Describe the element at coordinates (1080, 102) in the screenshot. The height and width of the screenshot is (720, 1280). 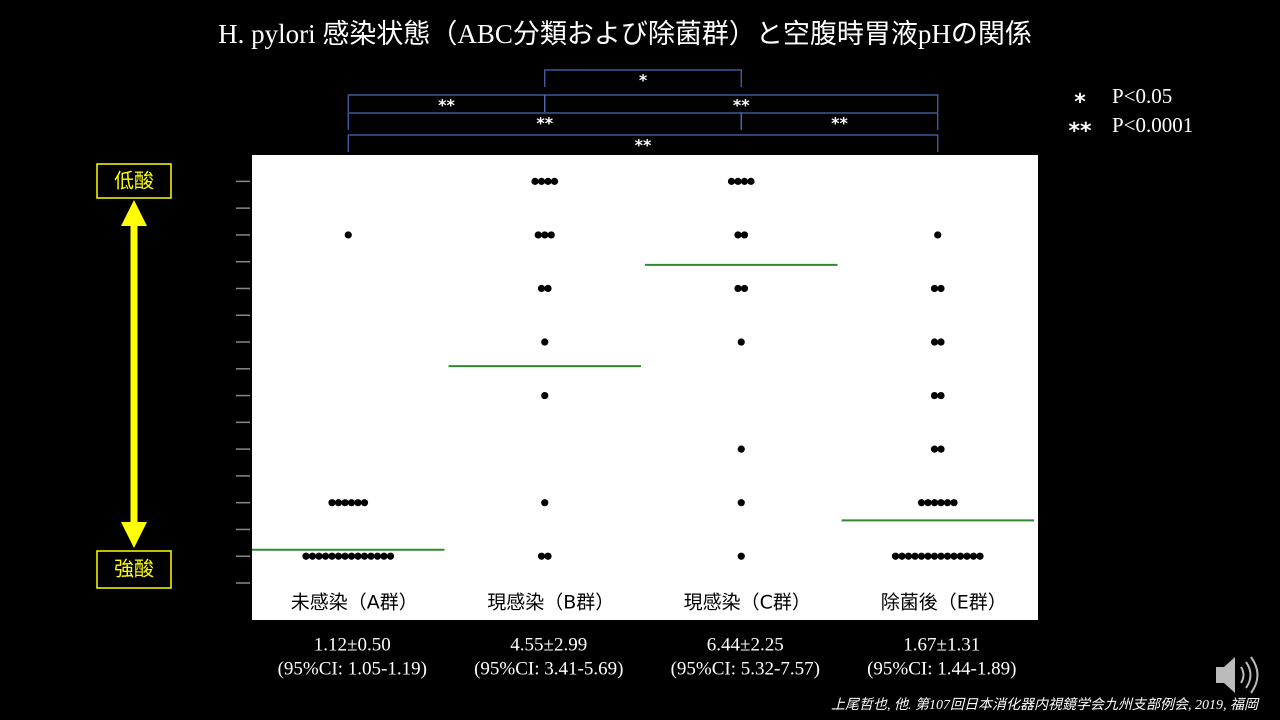
I see `legend-symbol: *` at that location.